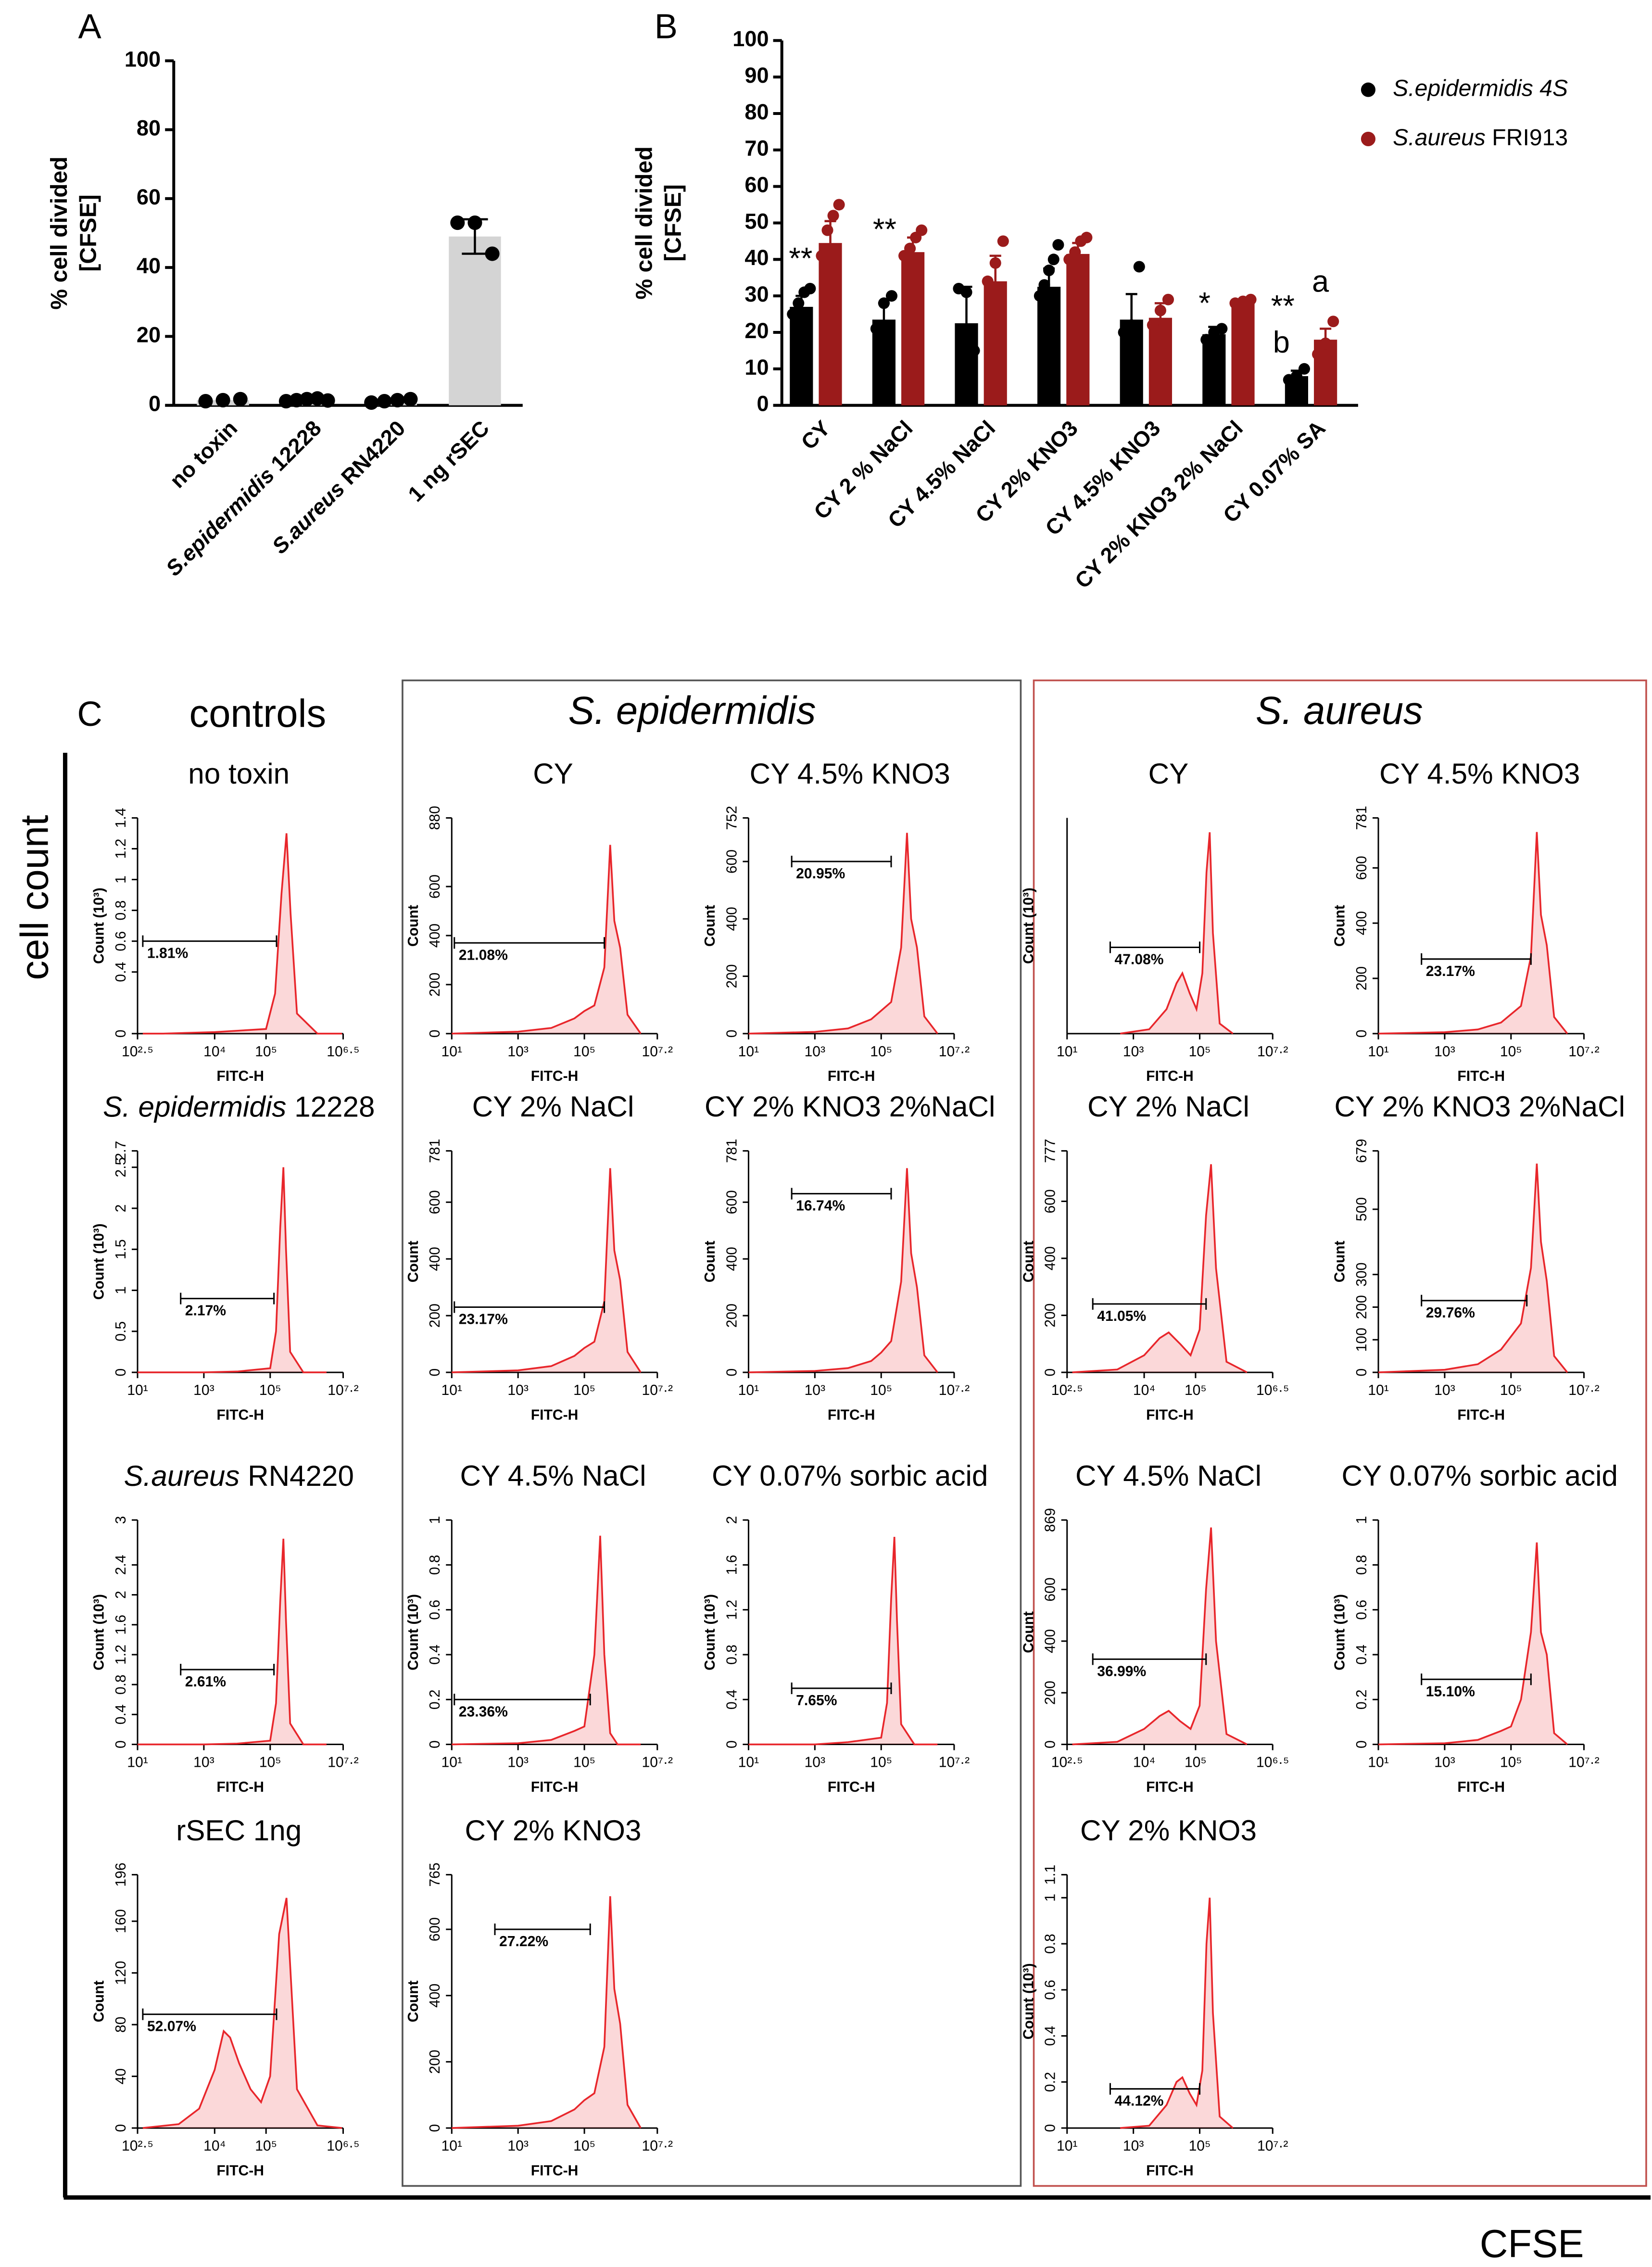 The image size is (1652, 2267). What do you see at coordinates (59, 232) in the screenshot?
I see `y-axis-label: % cell divided` at bounding box center [59, 232].